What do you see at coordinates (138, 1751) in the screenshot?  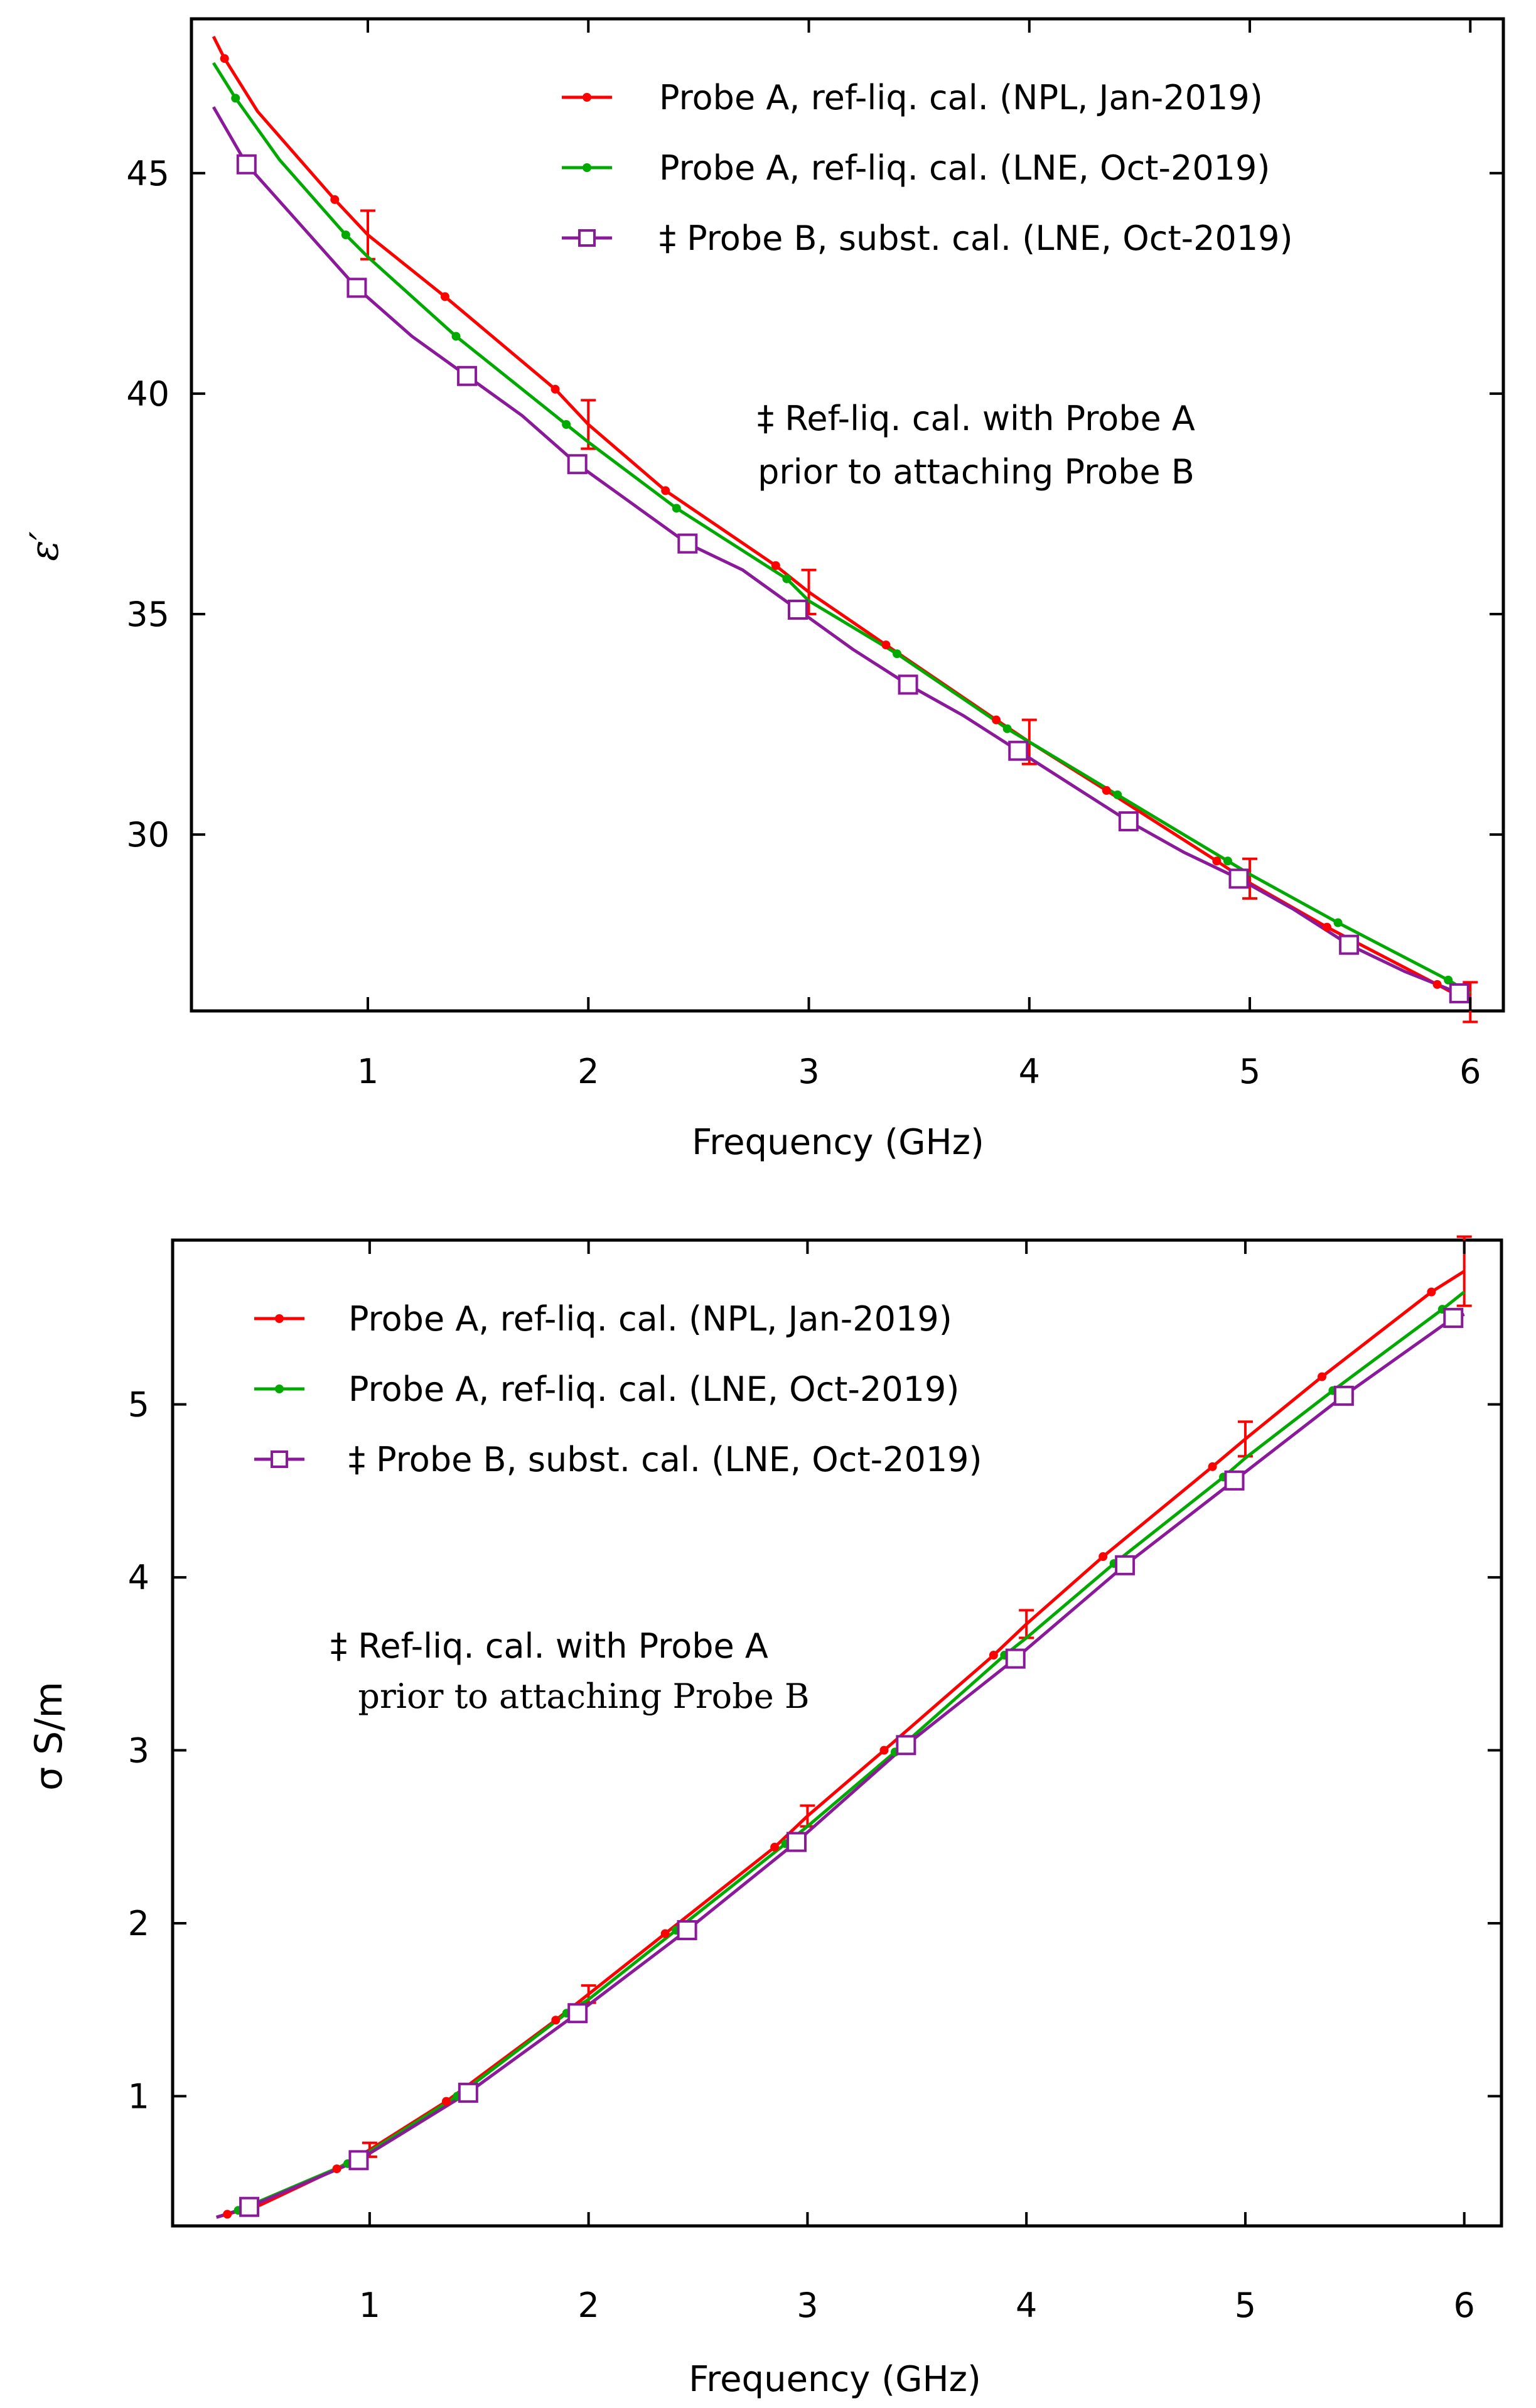 I see `y-tick-label: 3` at bounding box center [138, 1751].